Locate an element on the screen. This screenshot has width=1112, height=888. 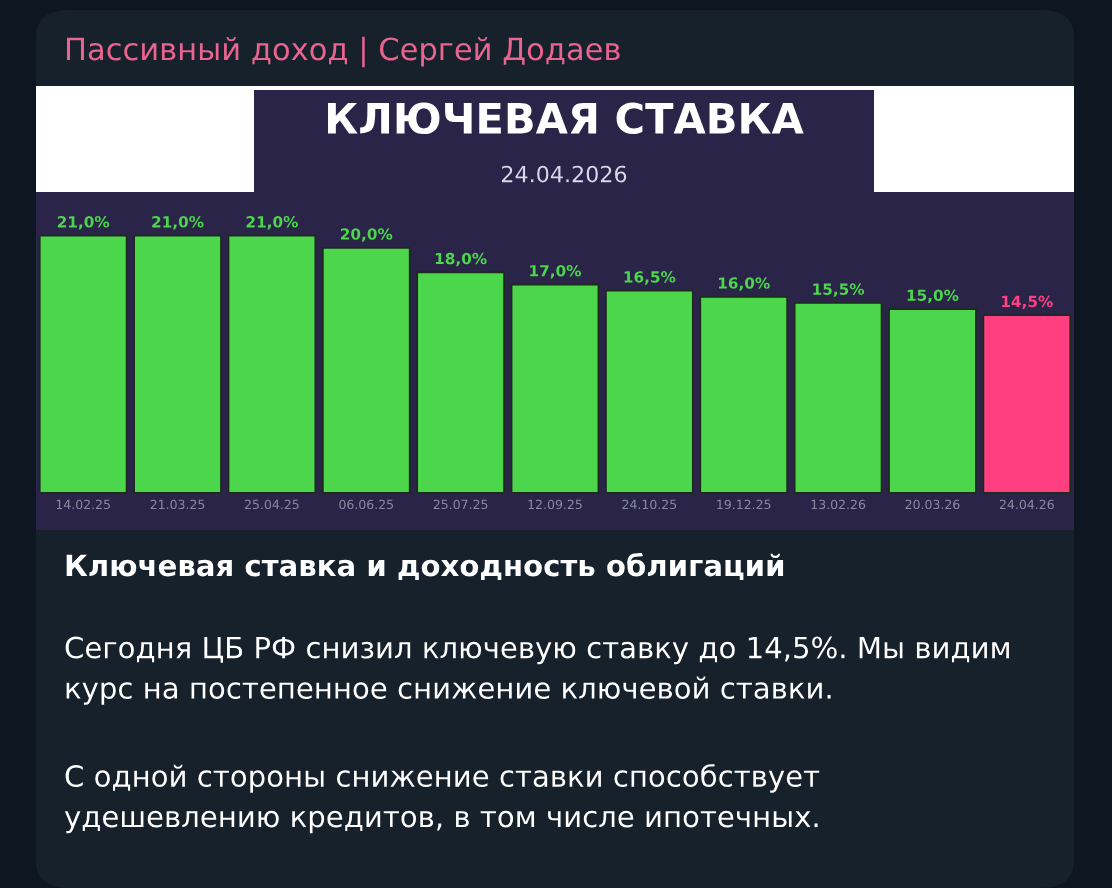
text: Ключевая ставка и доходность облигаций is located at coordinates (425, 566).